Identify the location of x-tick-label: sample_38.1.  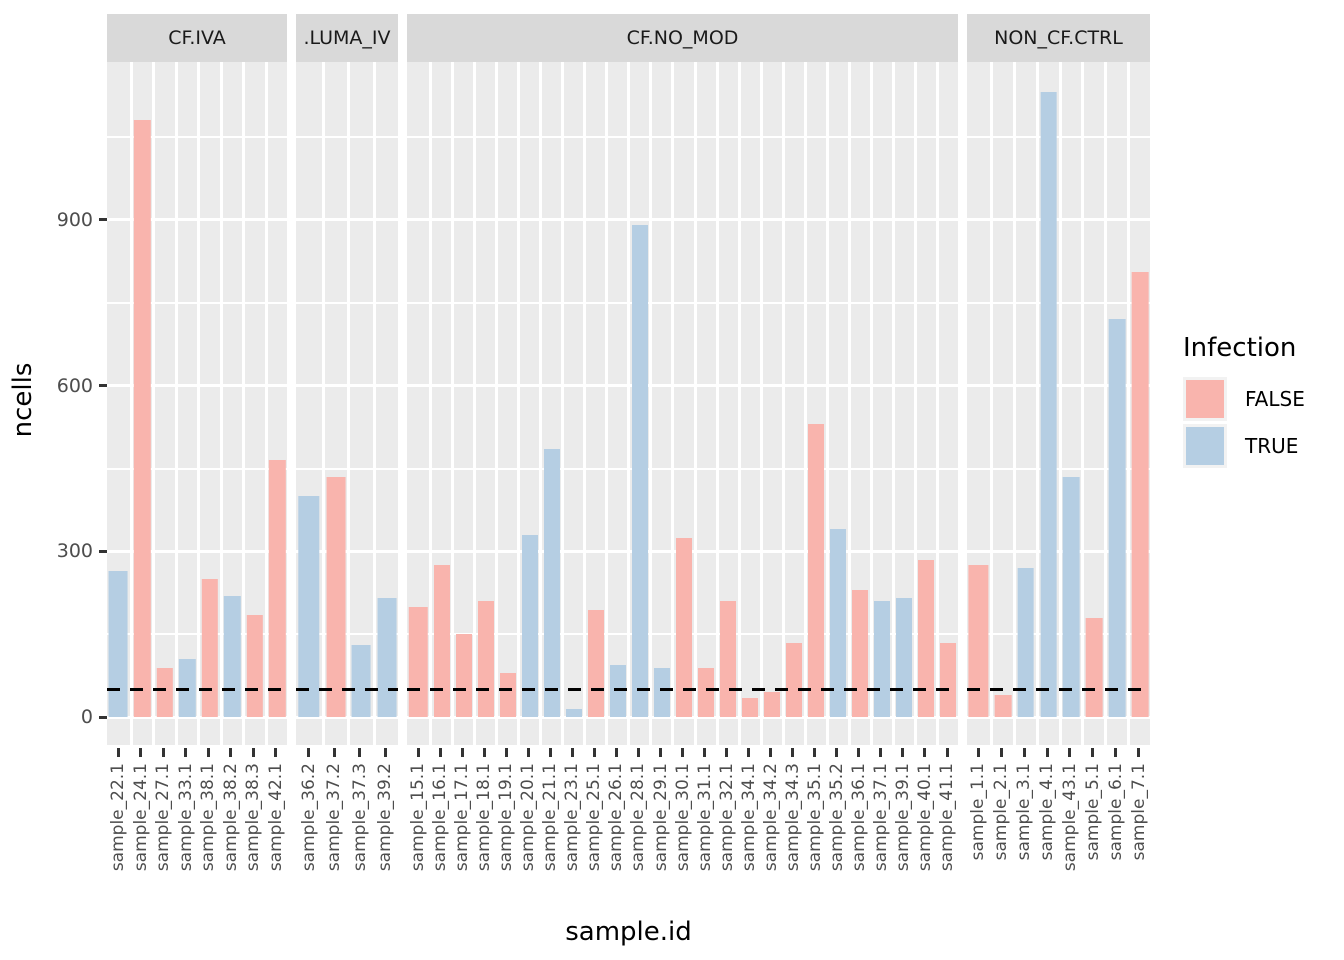
(208, 817).